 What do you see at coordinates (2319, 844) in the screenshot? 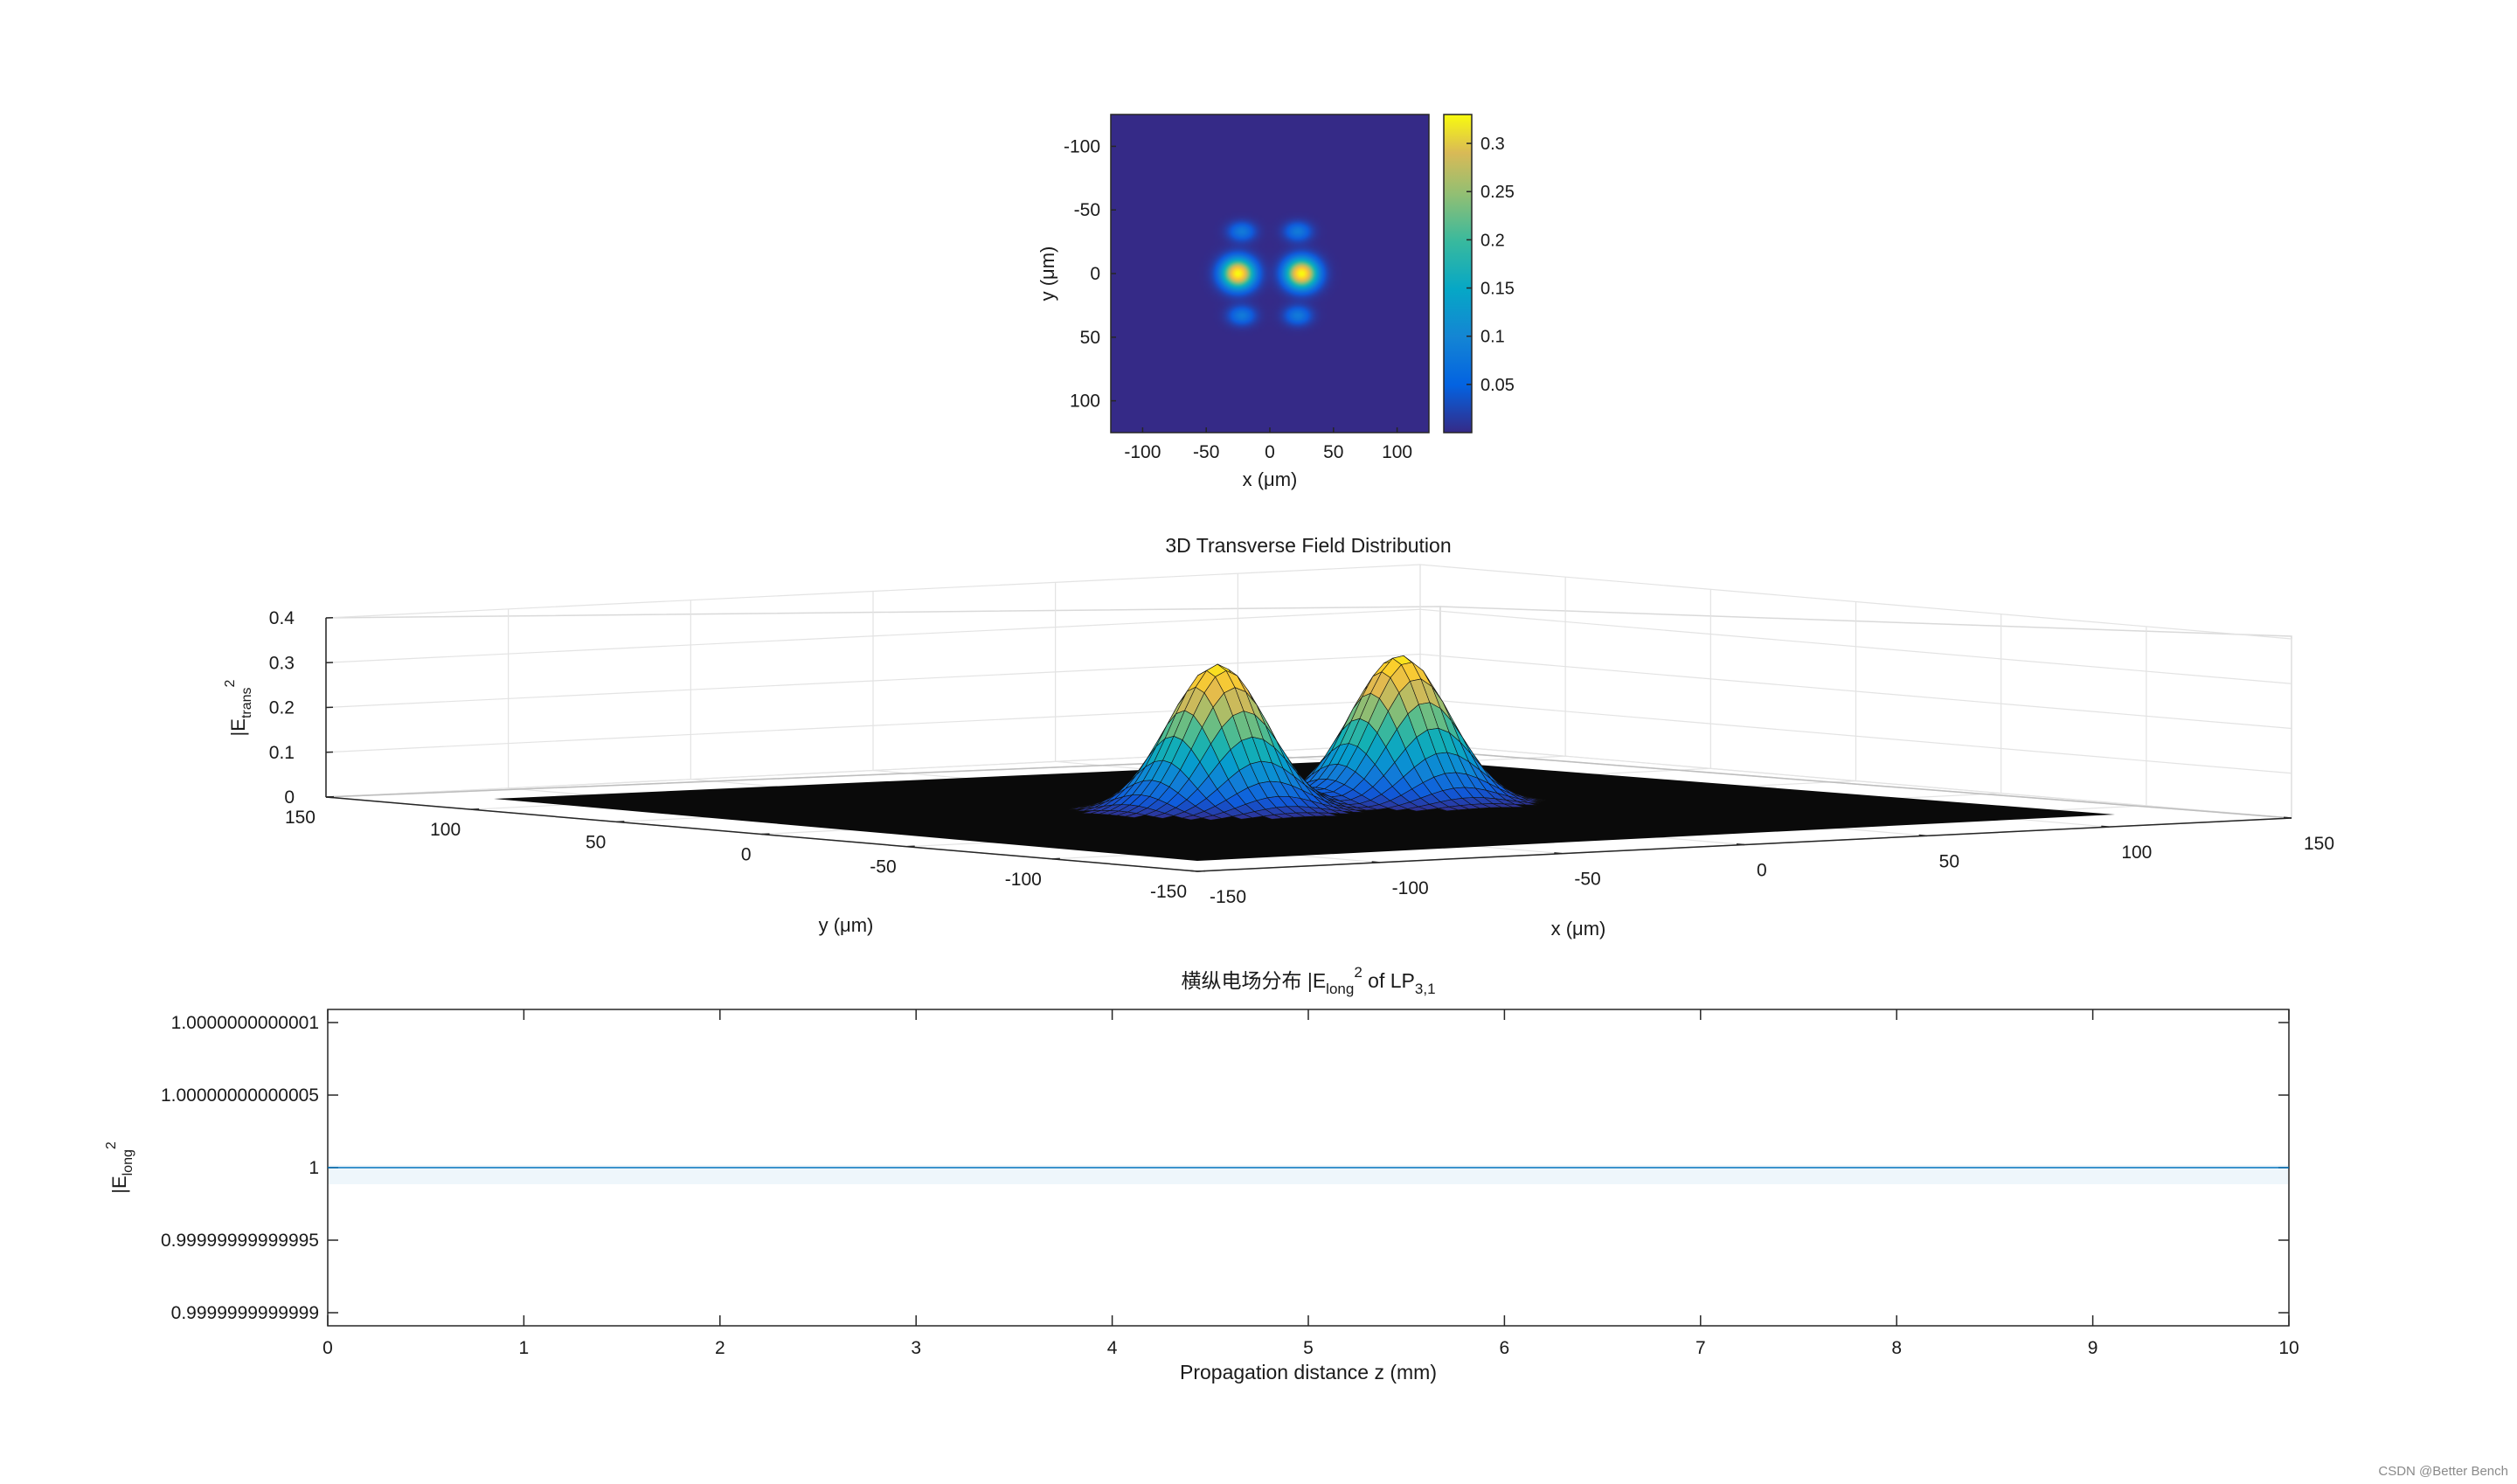
I see `surface-xtick-label: 150` at bounding box center [2319, 844].